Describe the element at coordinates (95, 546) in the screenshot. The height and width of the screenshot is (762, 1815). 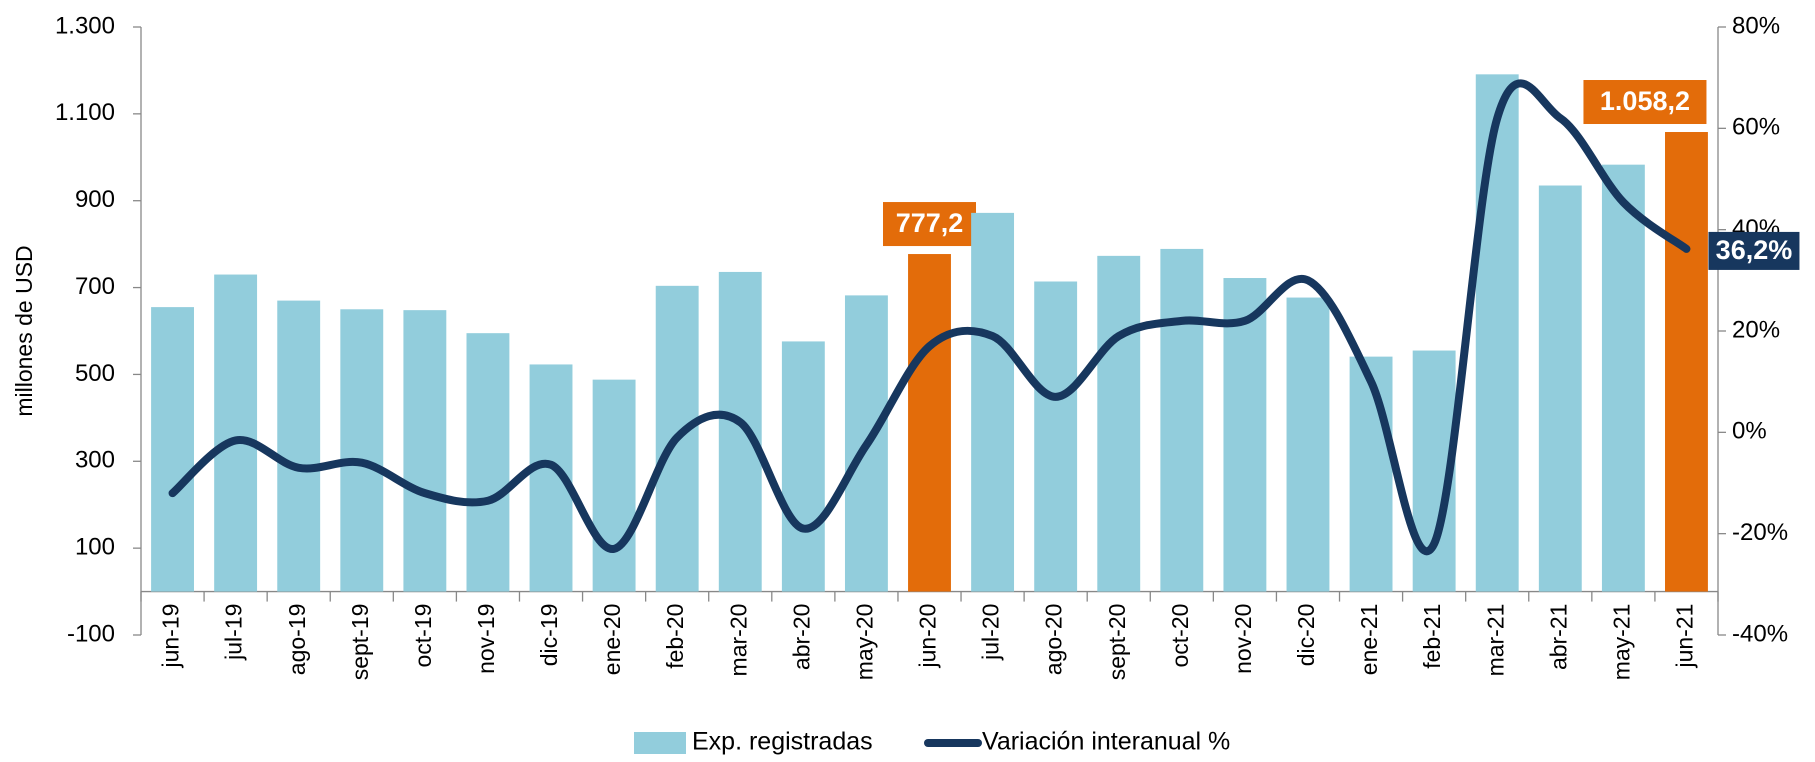
I see `y-tick-label: 100` at that location.